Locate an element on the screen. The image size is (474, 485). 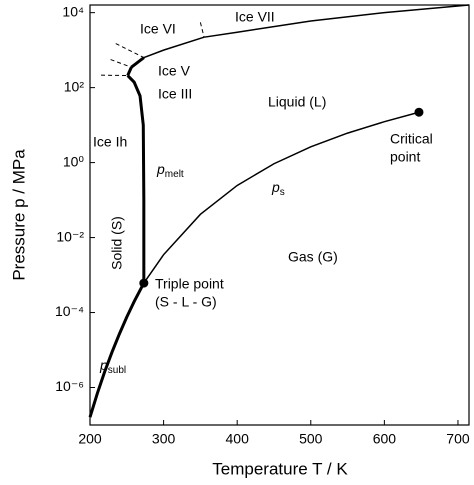
y-tick-label: 10⁴ is located at coordinates (73, 11).